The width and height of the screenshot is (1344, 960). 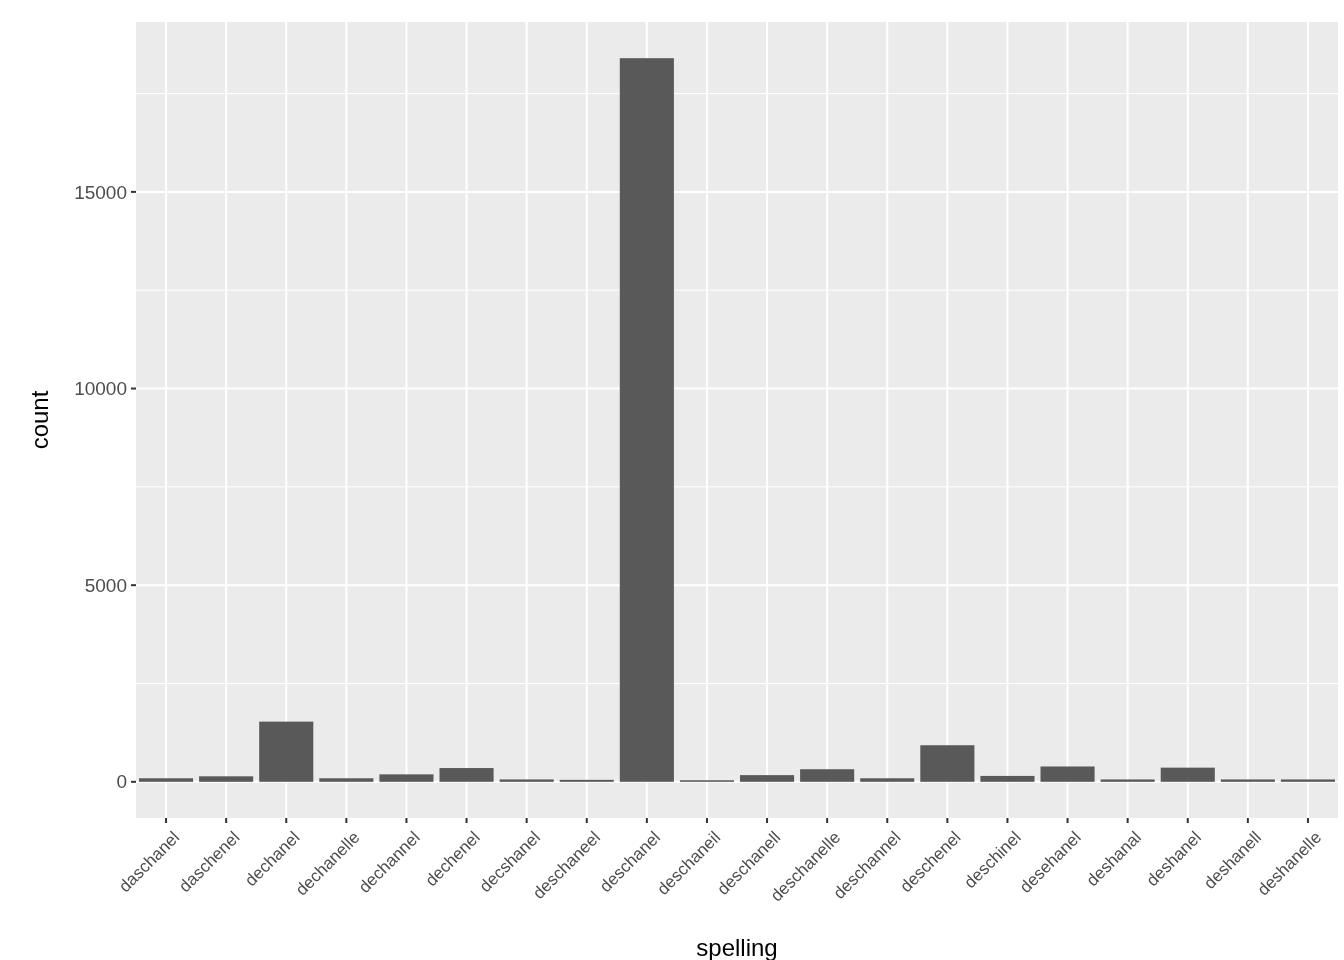 I want to click on y-tick-label: 5000, so click(x=105, y=585).